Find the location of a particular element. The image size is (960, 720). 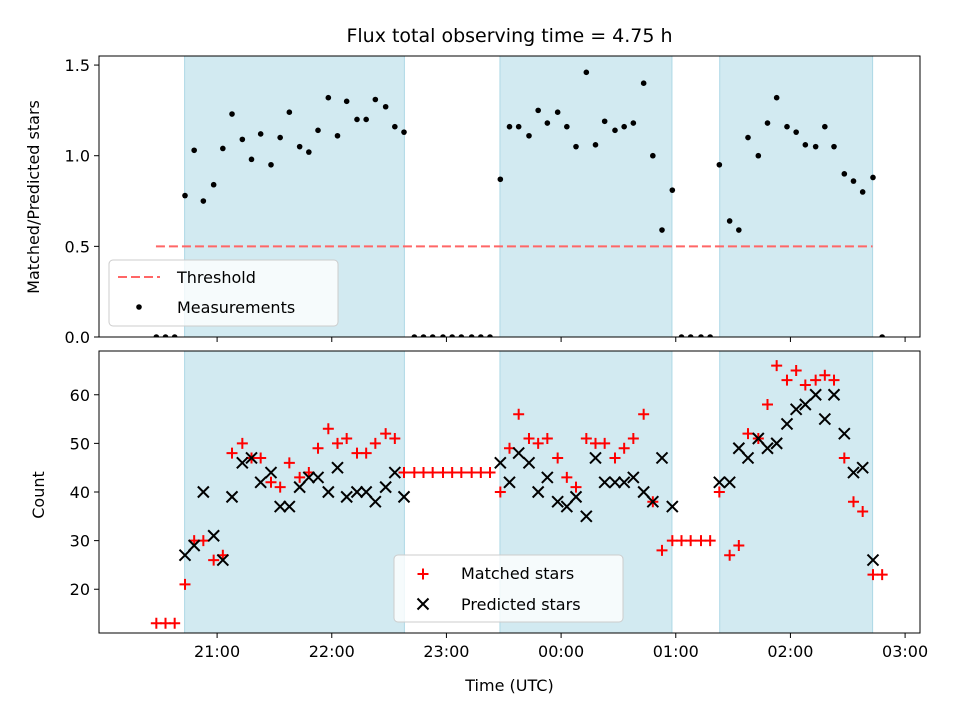

top-legend-box is located at coordinates (223, 293).